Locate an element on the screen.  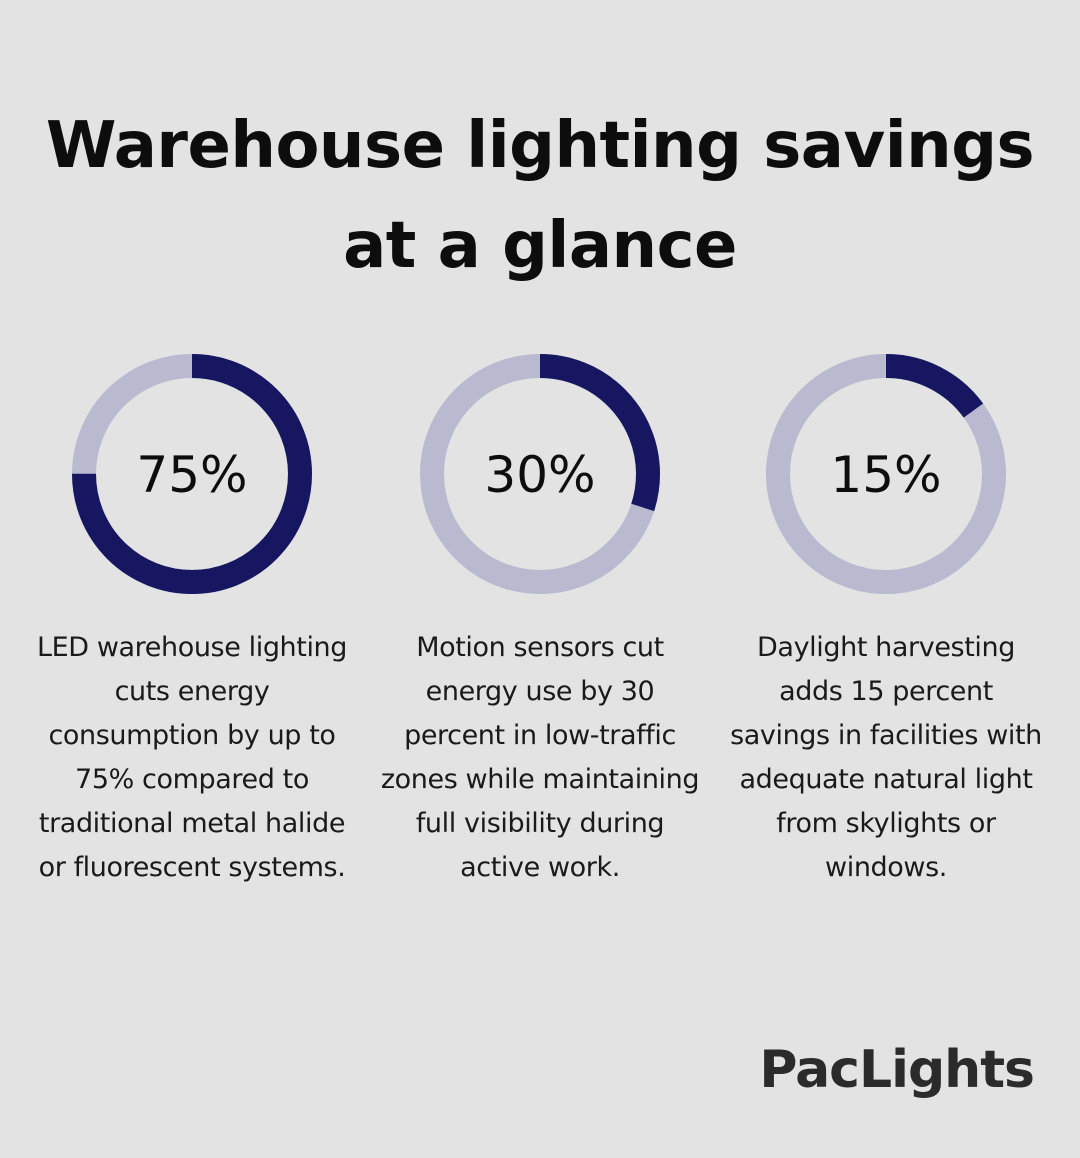
donut-arc-motion is located at coordinates (540, 474).